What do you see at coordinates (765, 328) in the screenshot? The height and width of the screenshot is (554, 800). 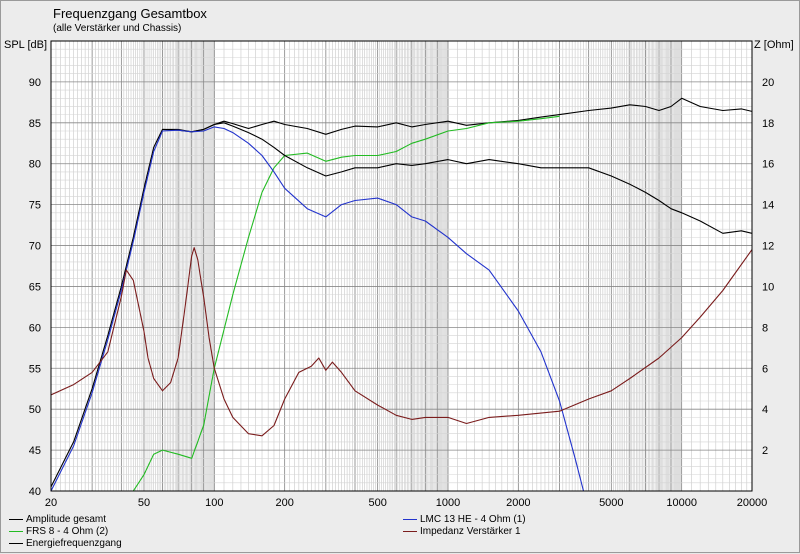 I see `y2-tick-label: 8` at bounding box center [765, 328].